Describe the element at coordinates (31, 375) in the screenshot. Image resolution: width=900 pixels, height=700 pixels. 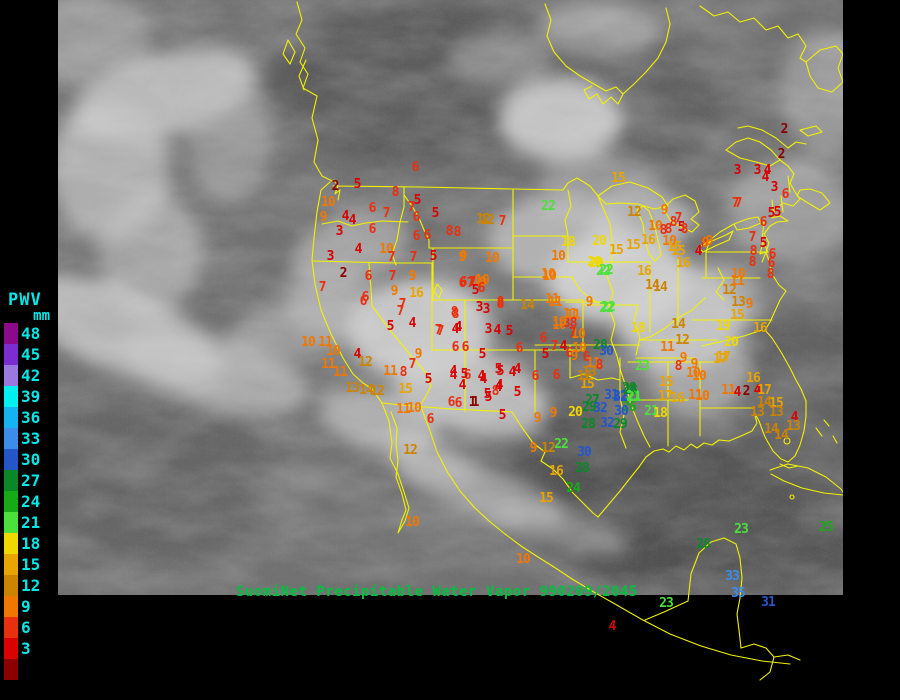
I see `legend-row: 42` at that location.